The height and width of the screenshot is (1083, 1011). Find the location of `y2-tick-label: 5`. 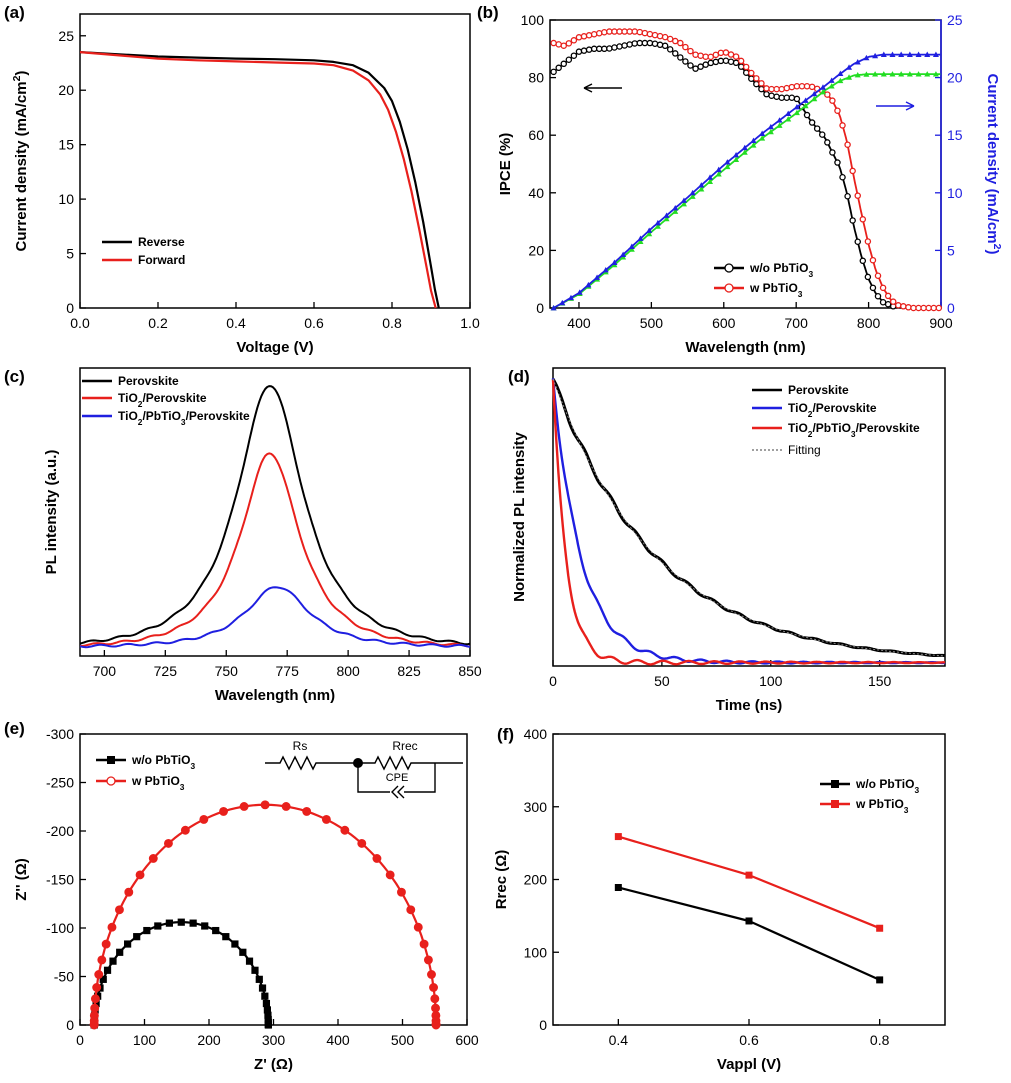

y2-tick-label: 5 is located at coordinates (951, 250).